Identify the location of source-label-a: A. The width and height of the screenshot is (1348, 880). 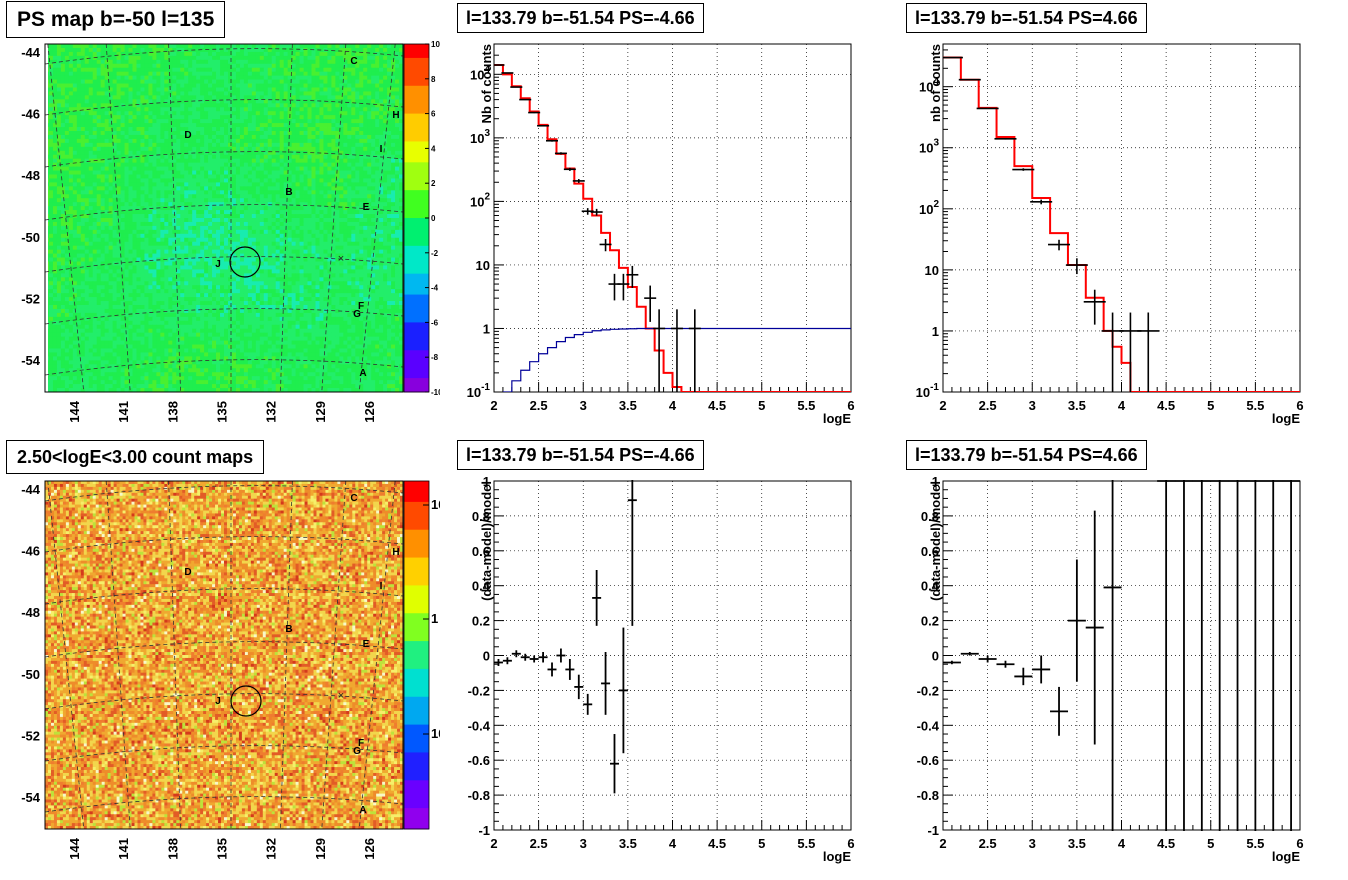
(362, 373).